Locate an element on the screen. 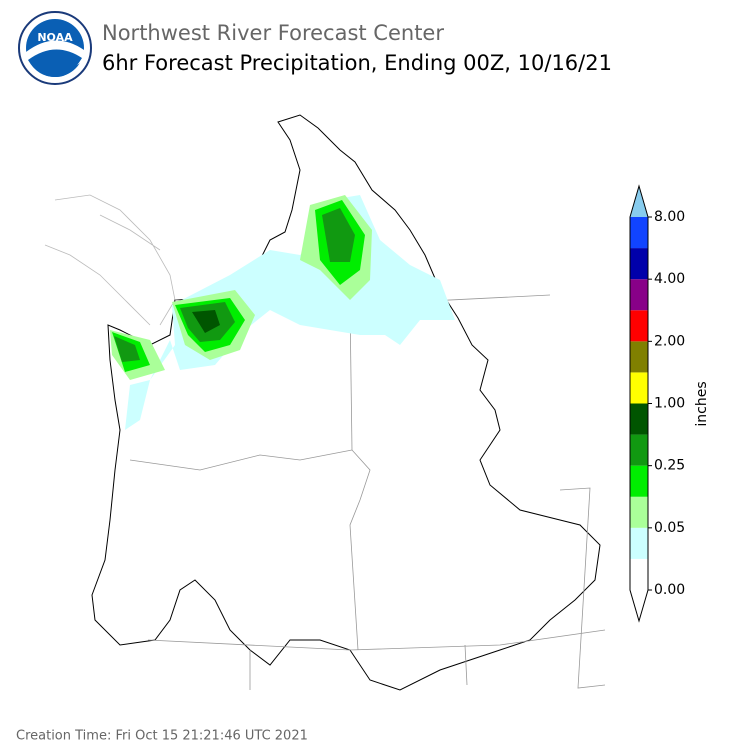  colorbar: 0.00 0.05 0.25 1.00 2.00 4.00 8.00 is located at coordinates (657, 403).